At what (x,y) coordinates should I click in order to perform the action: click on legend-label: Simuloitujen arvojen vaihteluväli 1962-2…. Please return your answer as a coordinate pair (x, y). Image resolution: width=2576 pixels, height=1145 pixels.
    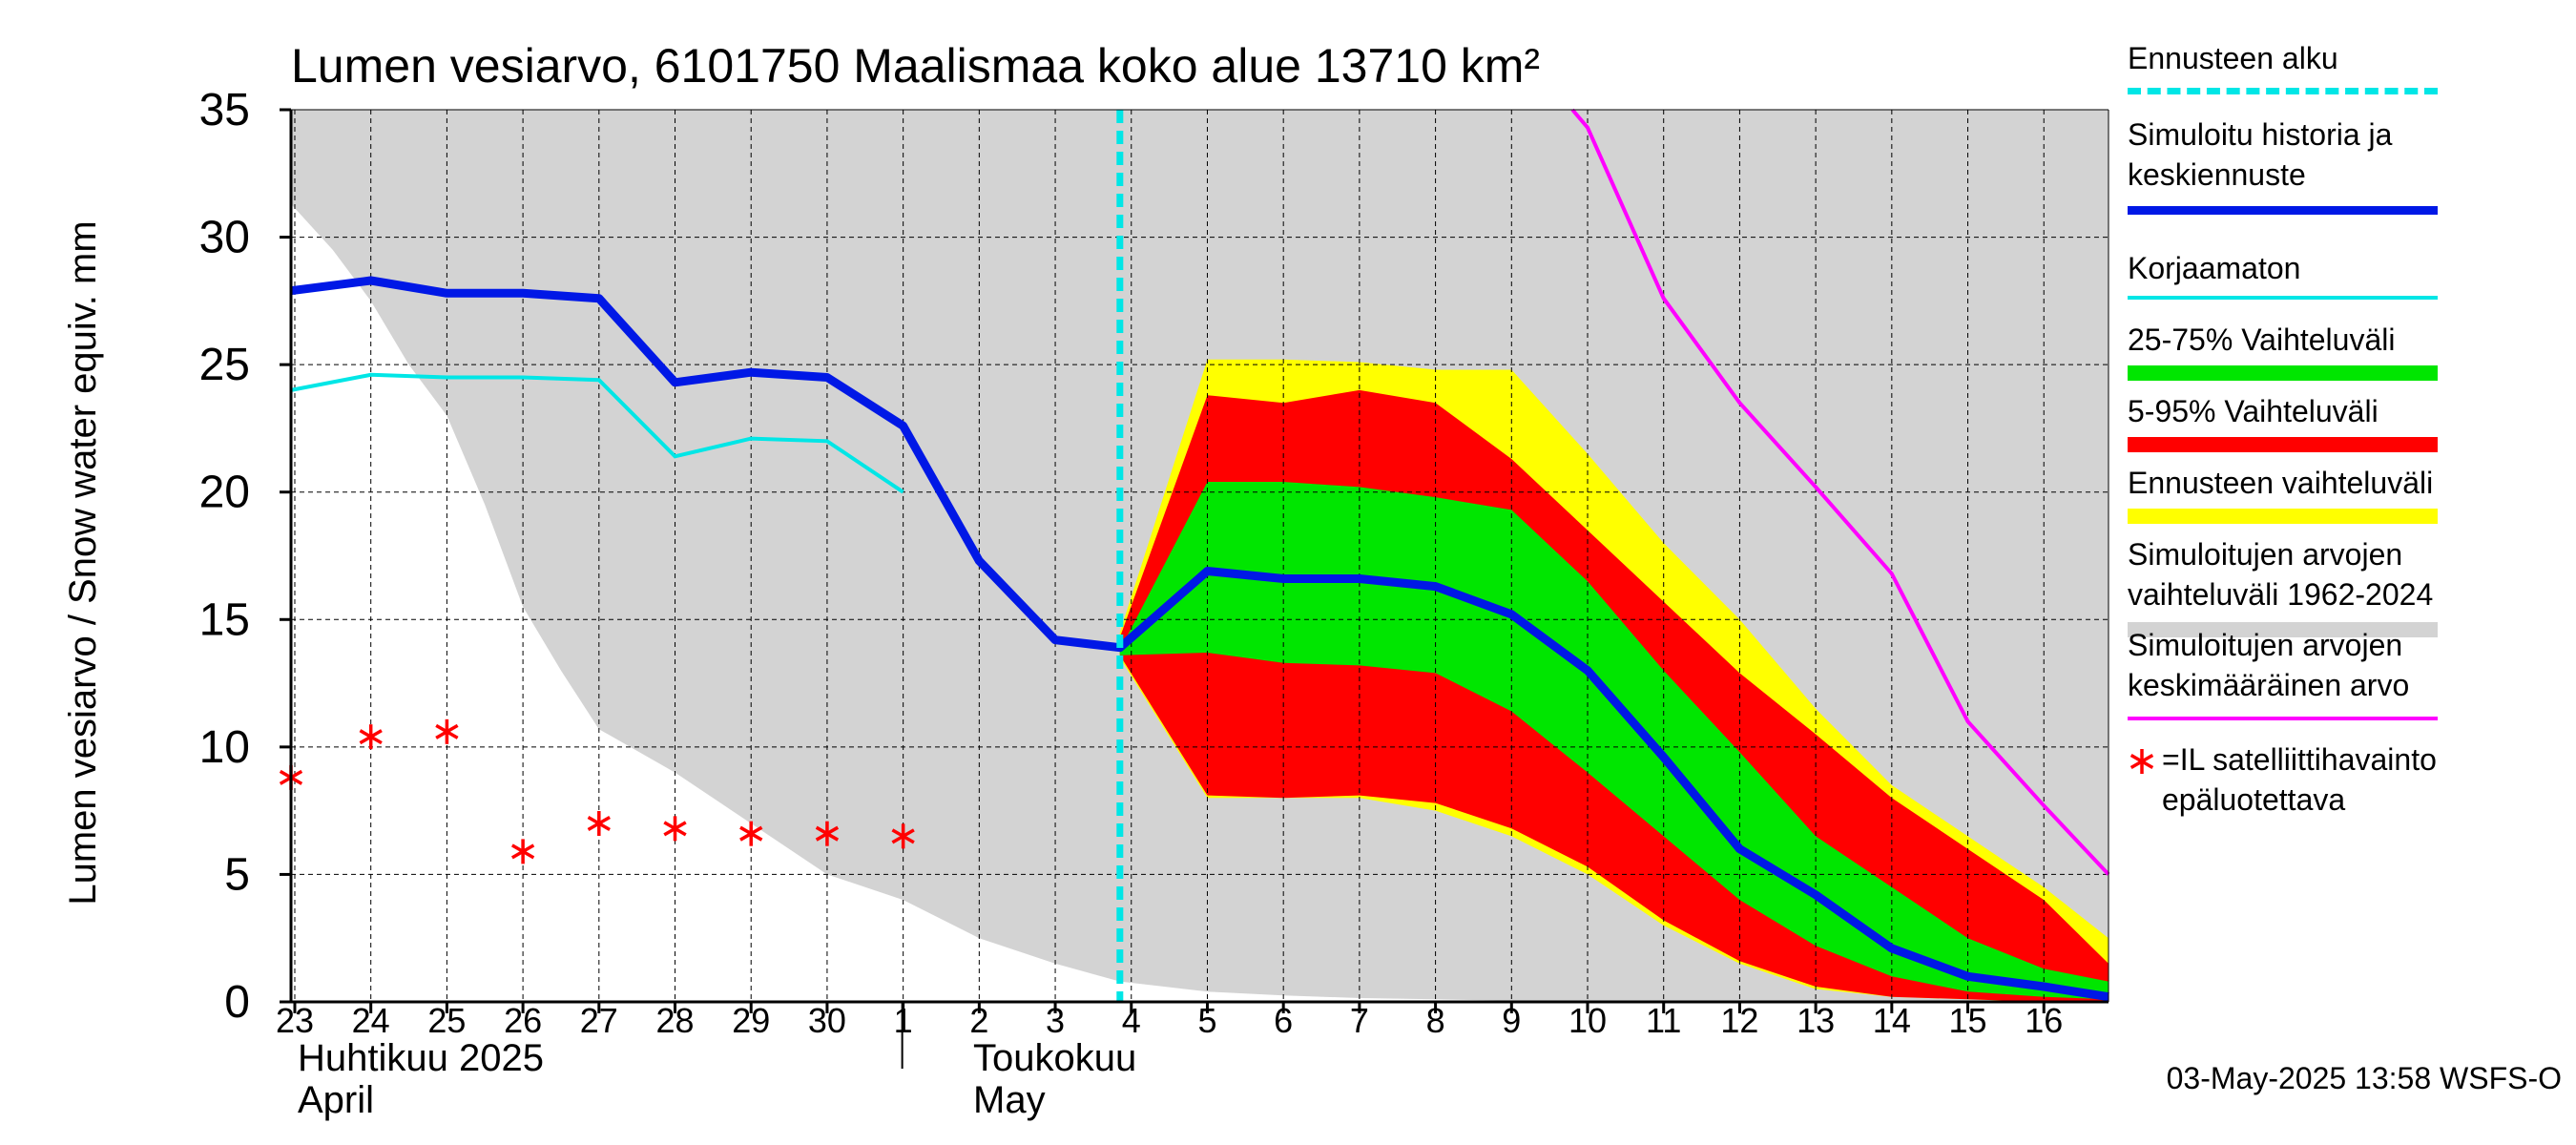
    Looking at the image, I should click on (2281, 574).